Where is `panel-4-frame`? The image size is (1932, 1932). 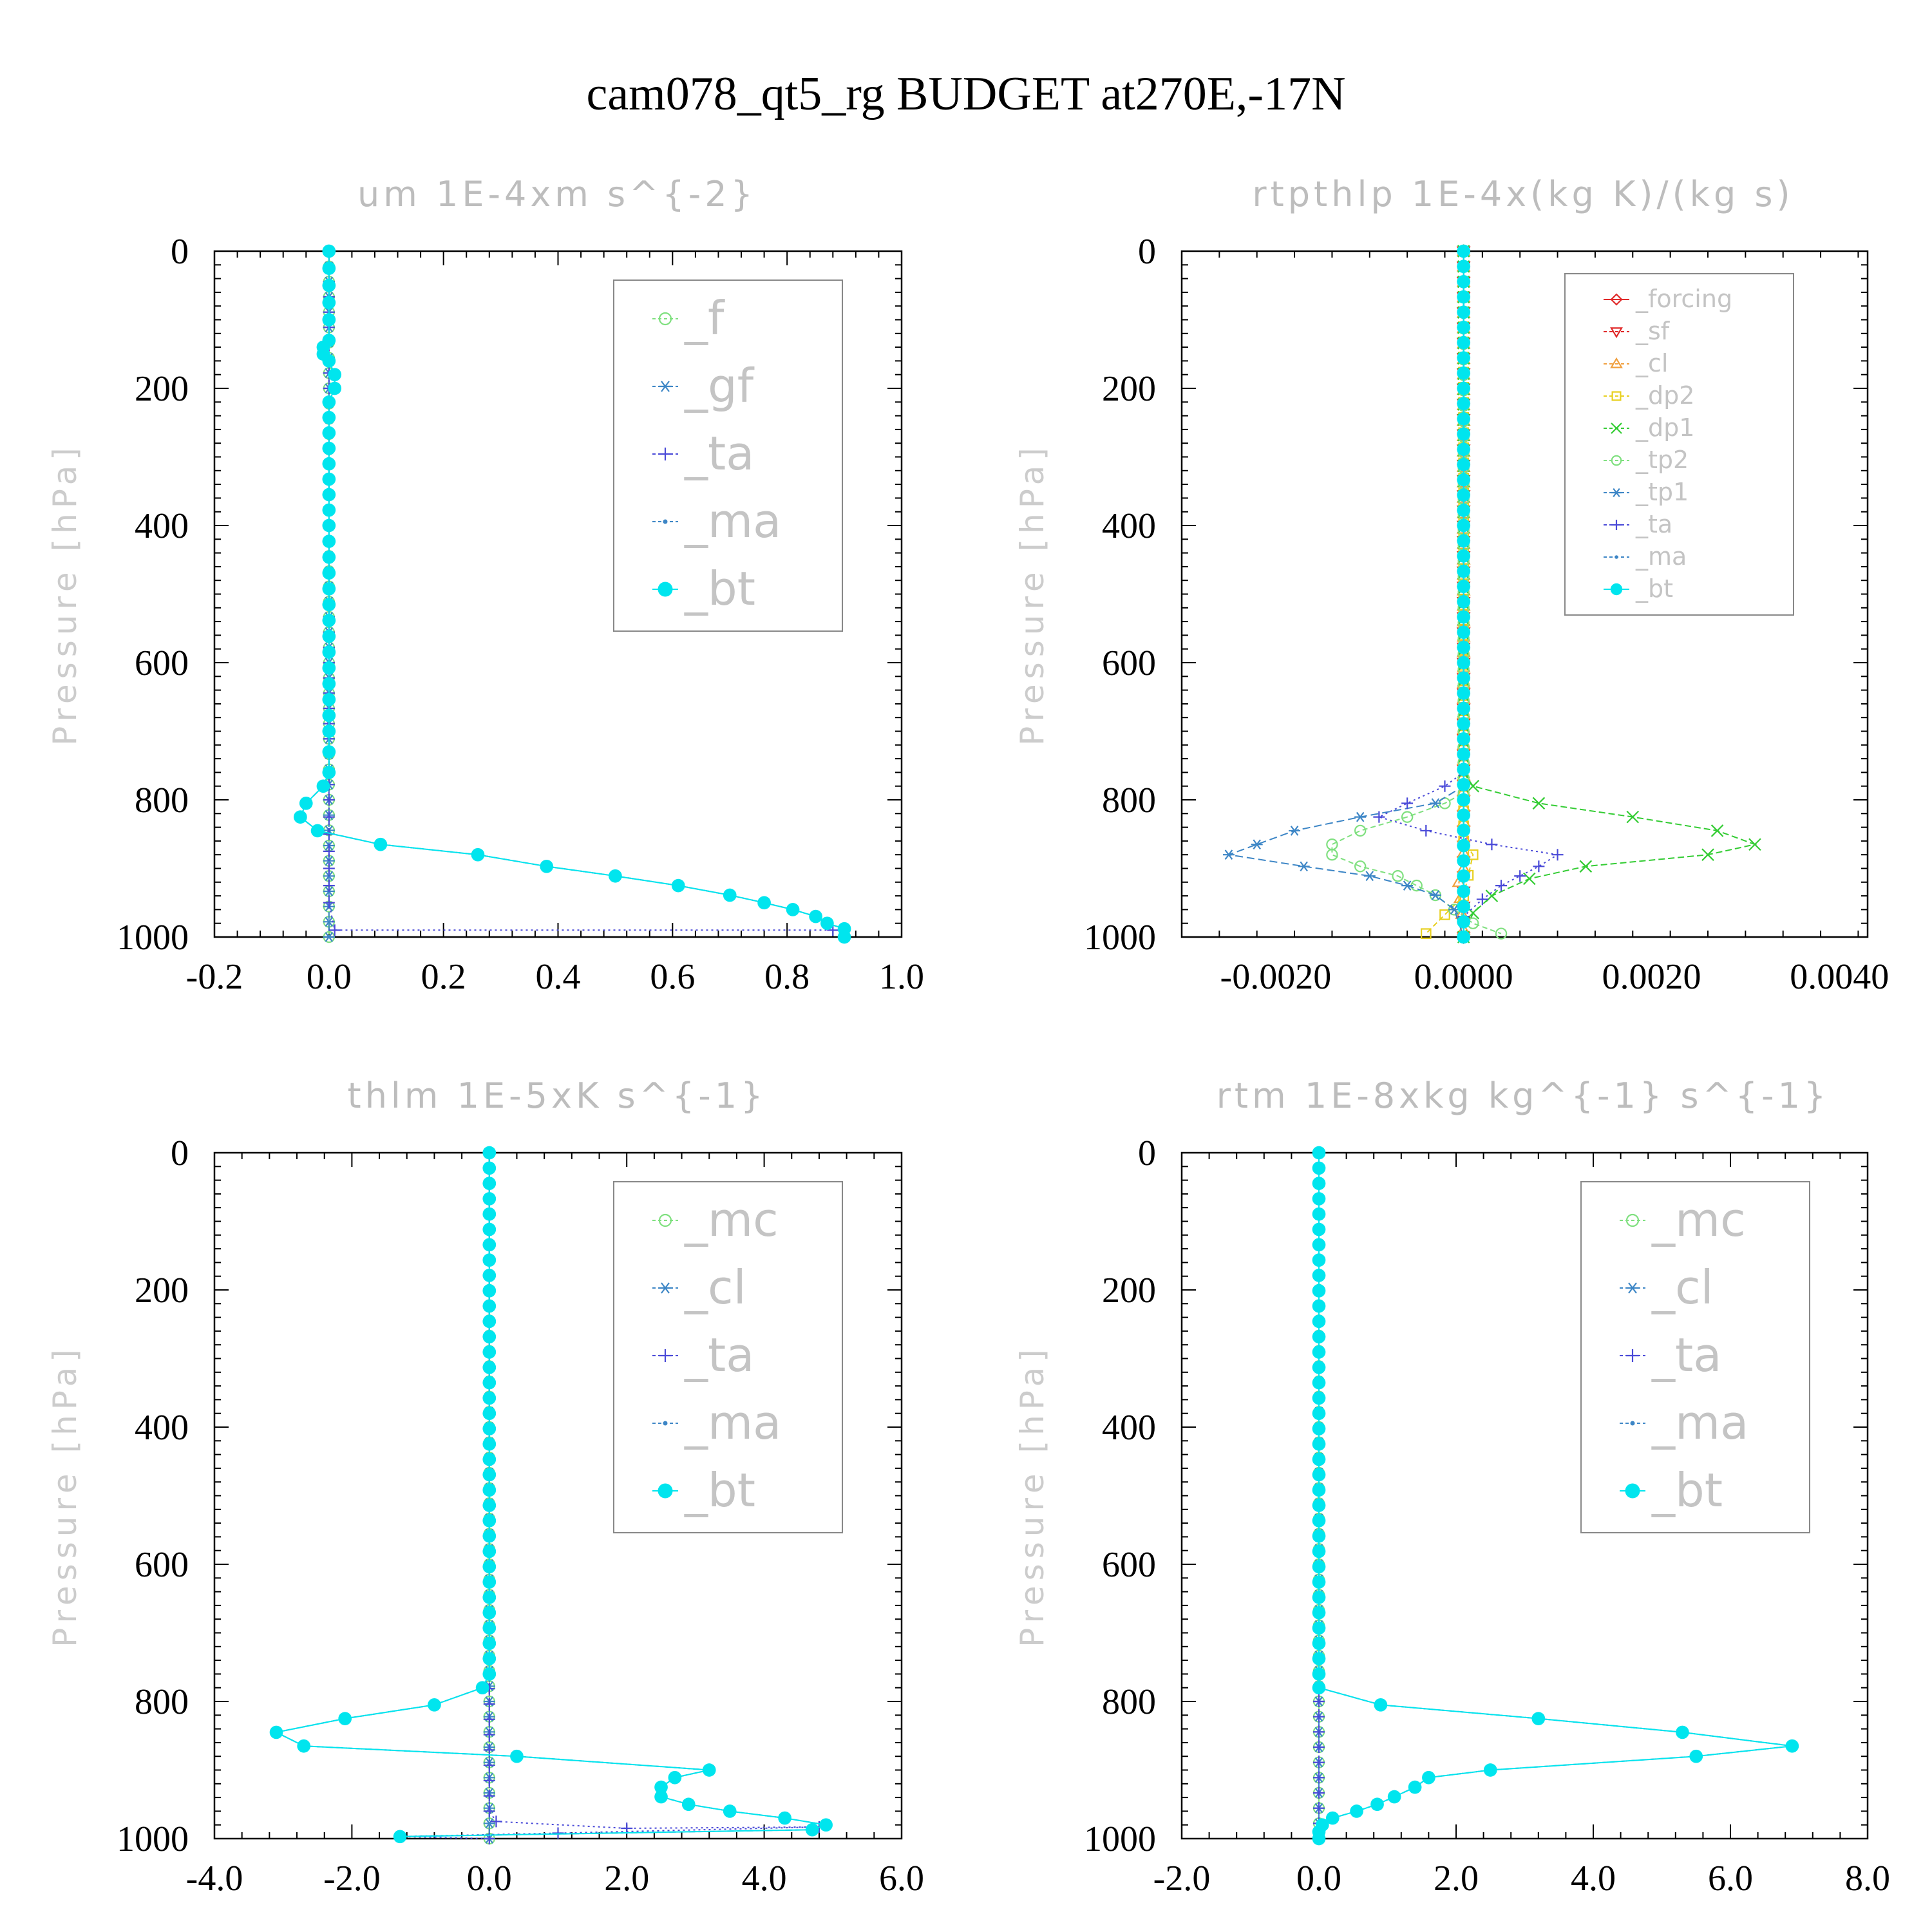
panel-4-frame is located at coordinates (1525, 1496).